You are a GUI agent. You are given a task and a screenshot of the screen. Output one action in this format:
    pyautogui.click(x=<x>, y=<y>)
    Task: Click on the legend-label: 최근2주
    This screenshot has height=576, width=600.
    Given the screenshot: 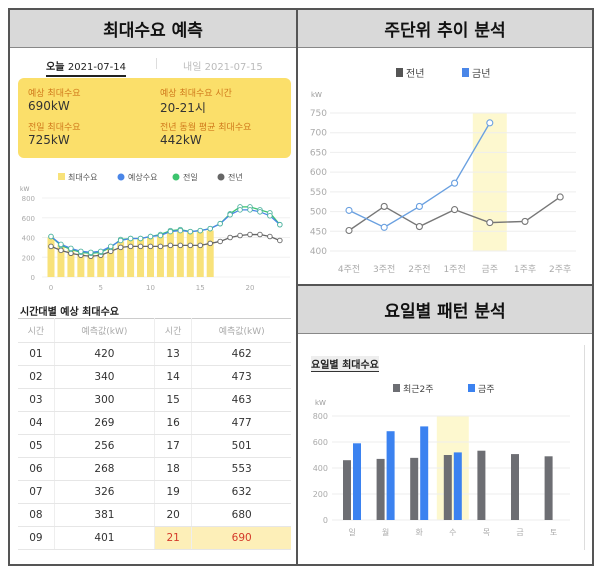 What is the action you would take?
    pyautogui.click(x=418, y=389)
    